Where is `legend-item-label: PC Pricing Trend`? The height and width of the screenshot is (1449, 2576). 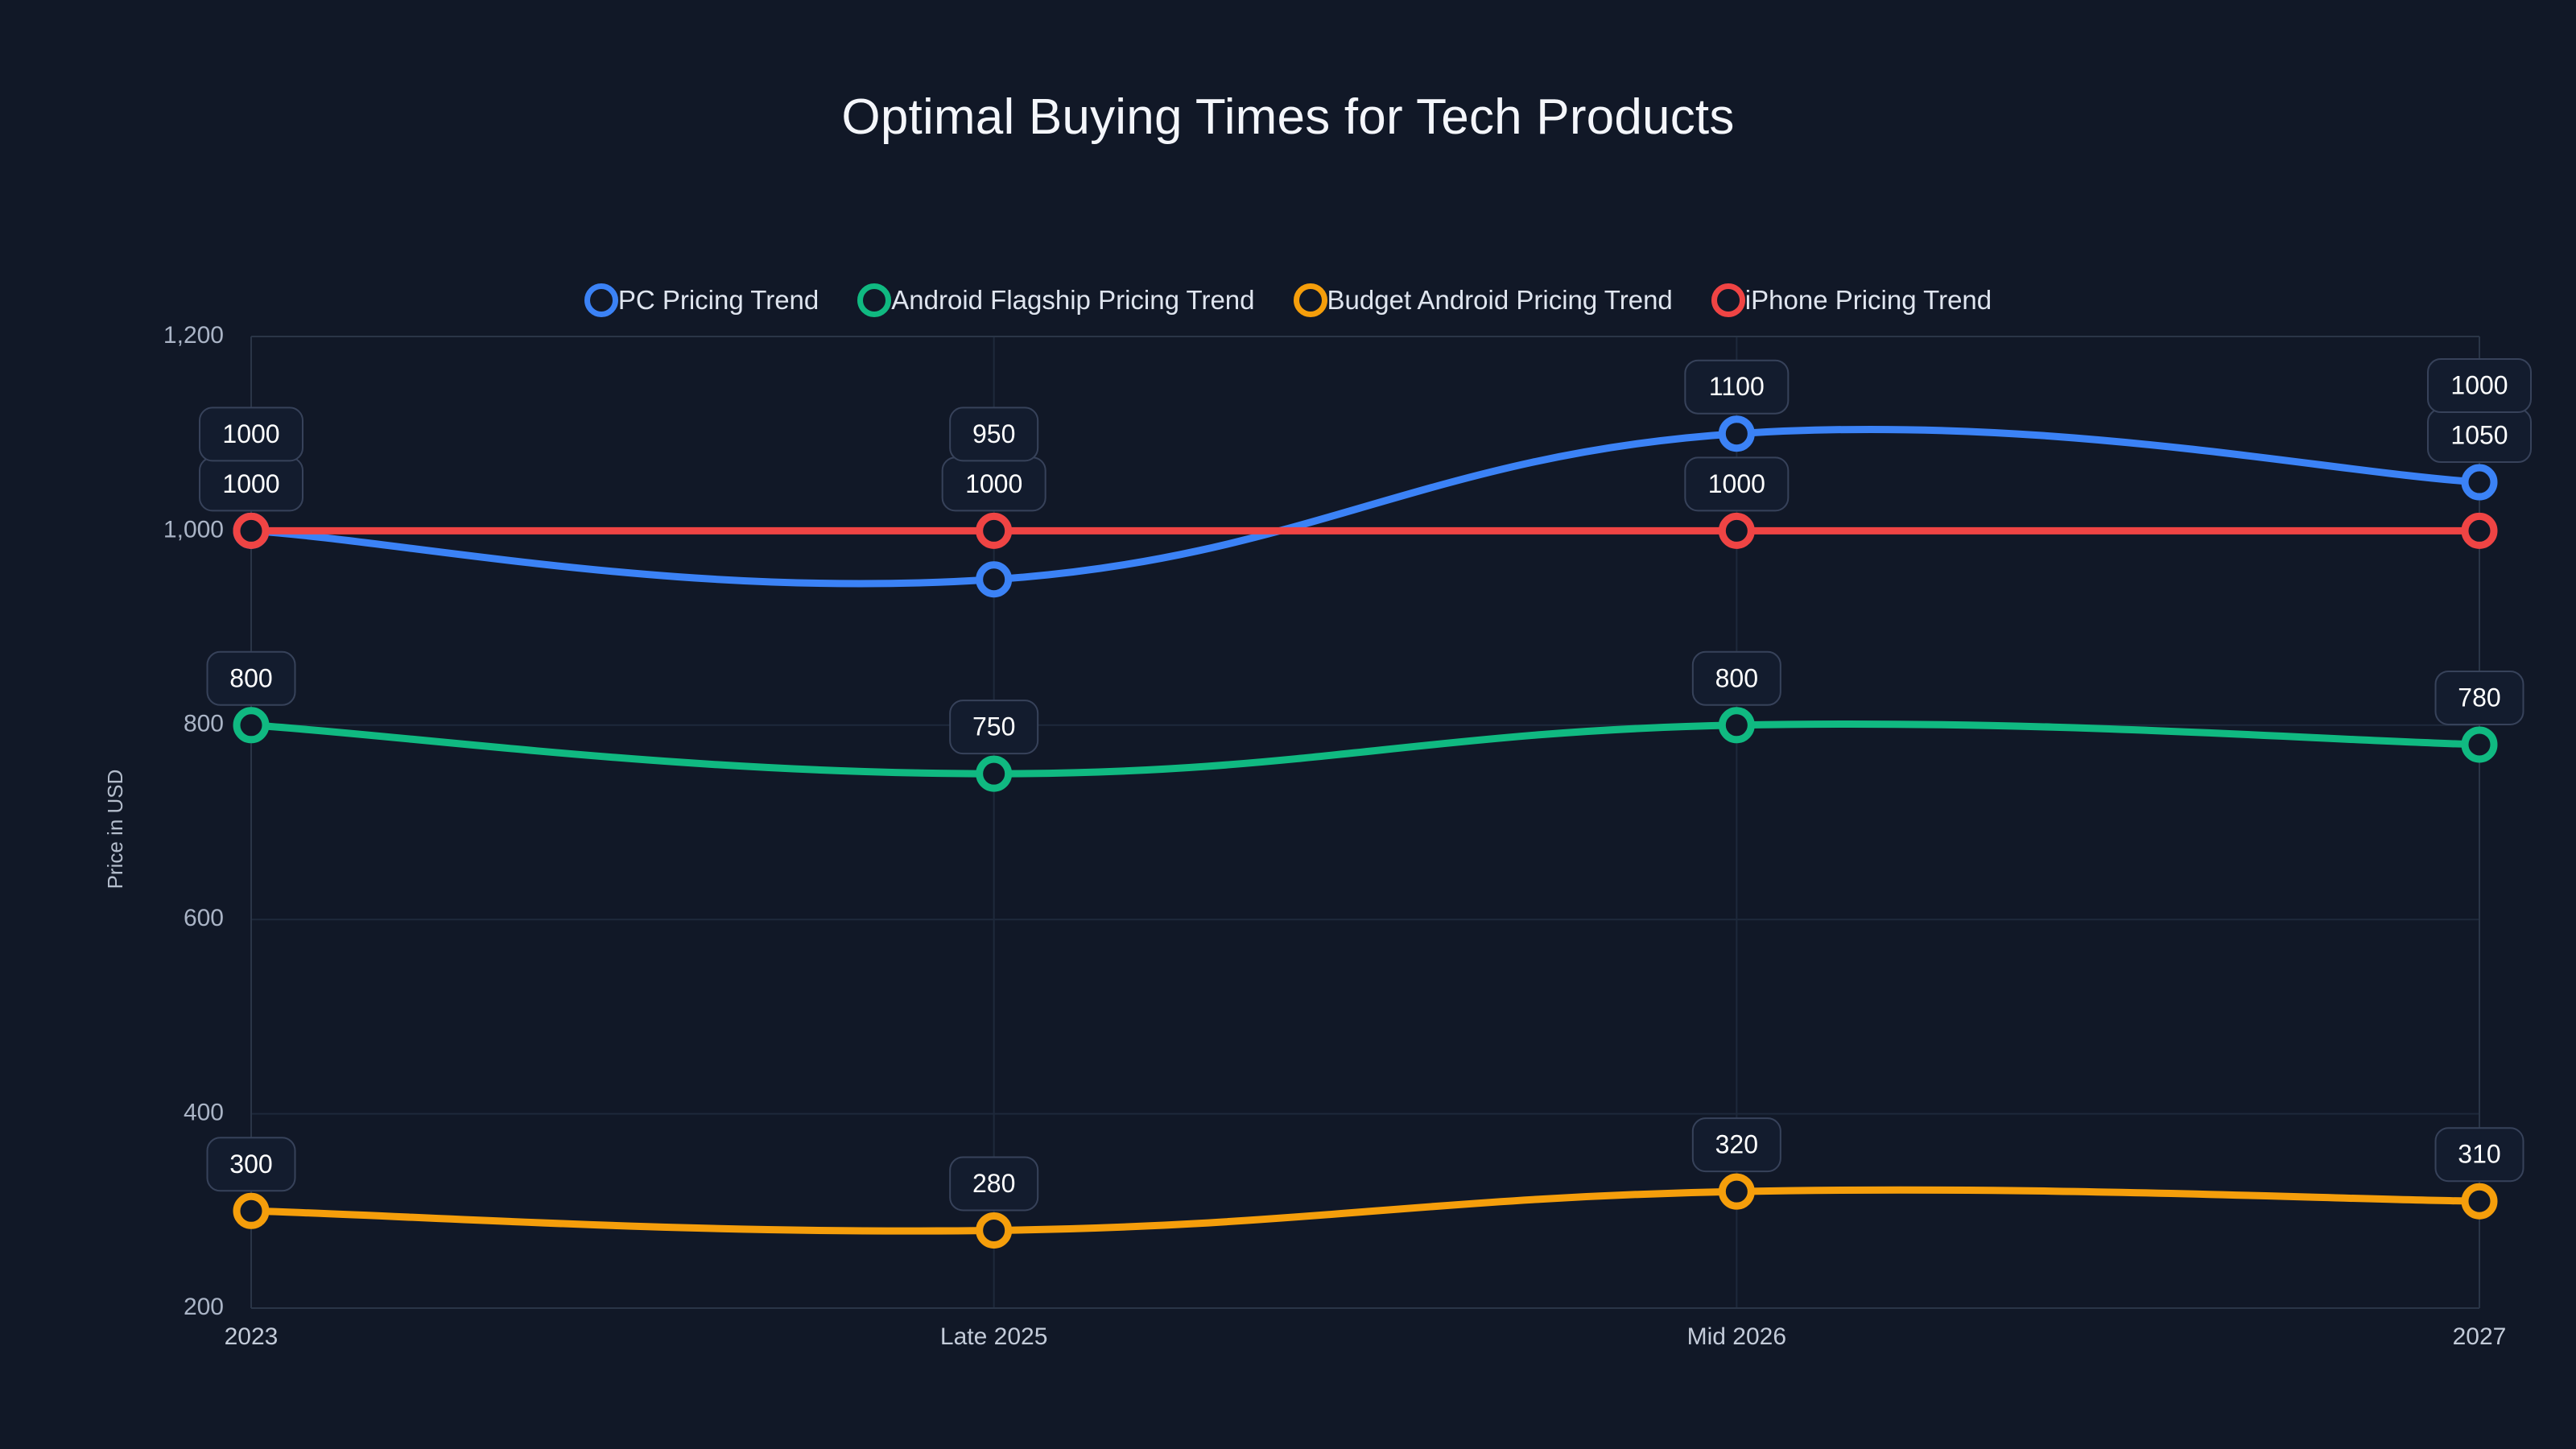
legend-item-label: PC Pricing Trend is located at coordinates (718, 300).